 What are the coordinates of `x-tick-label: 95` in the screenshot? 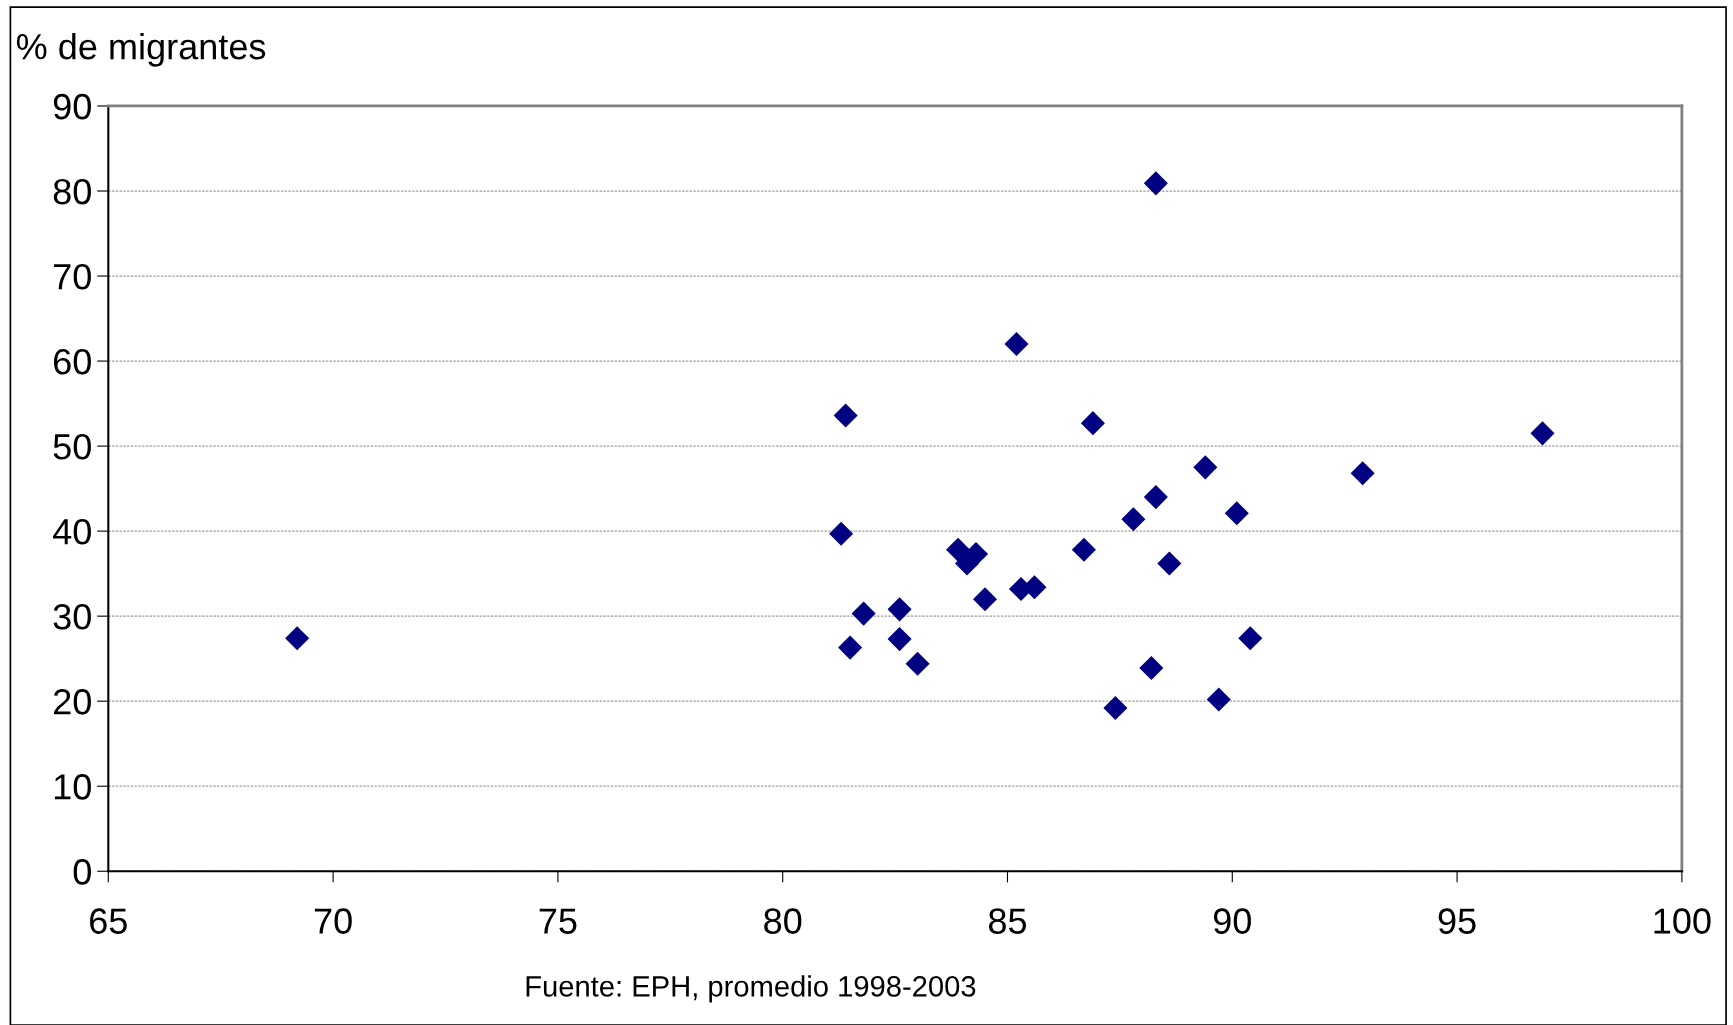 It's located at (1457, 921).